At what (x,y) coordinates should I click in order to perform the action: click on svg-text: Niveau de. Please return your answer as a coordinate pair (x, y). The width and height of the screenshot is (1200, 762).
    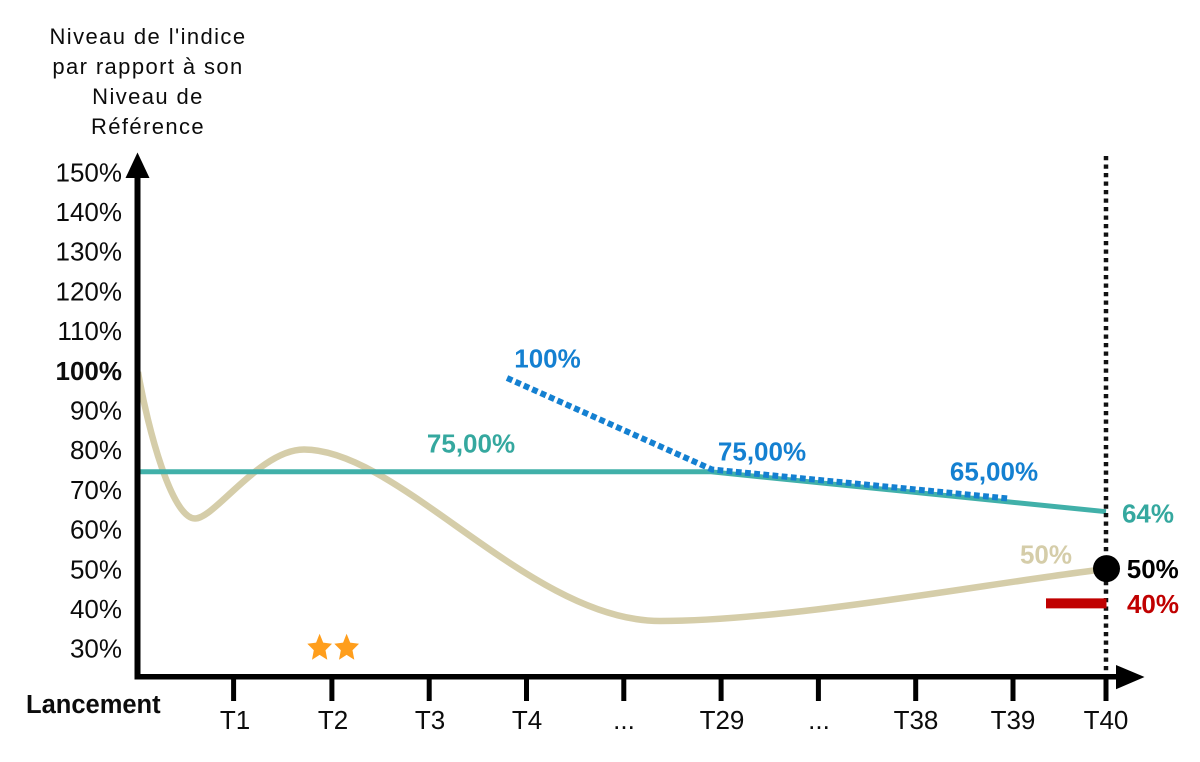
    Looking at the image, I should click on (148, 96).